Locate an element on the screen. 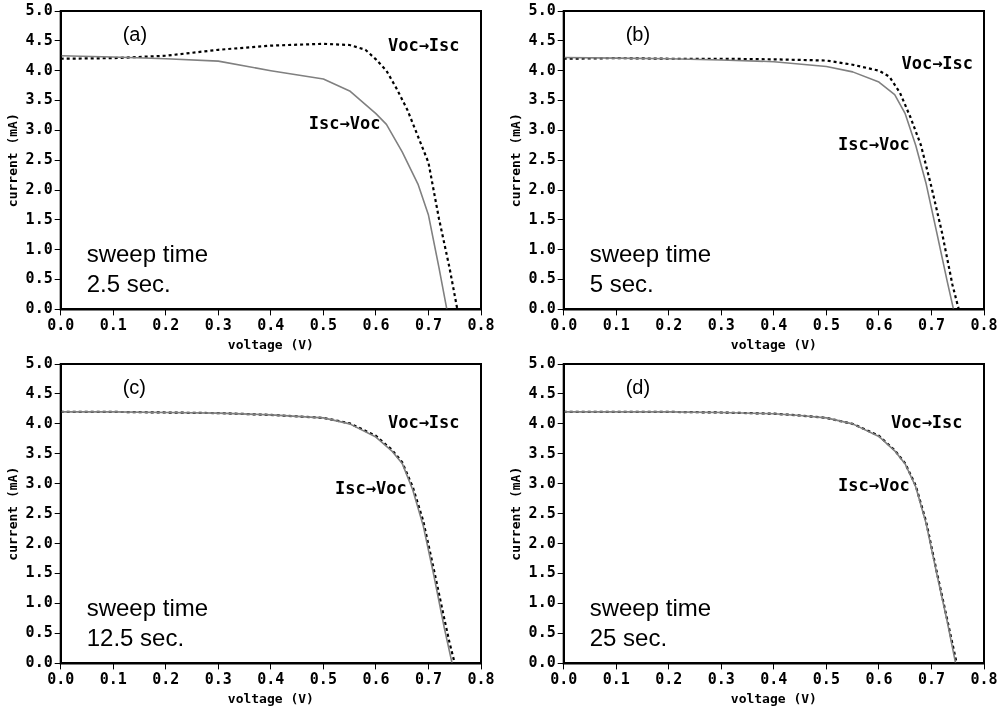 Image resolution: width=1006 pixels, height=707 pixels. annotation: (c) is located at coordinates (134, 386).